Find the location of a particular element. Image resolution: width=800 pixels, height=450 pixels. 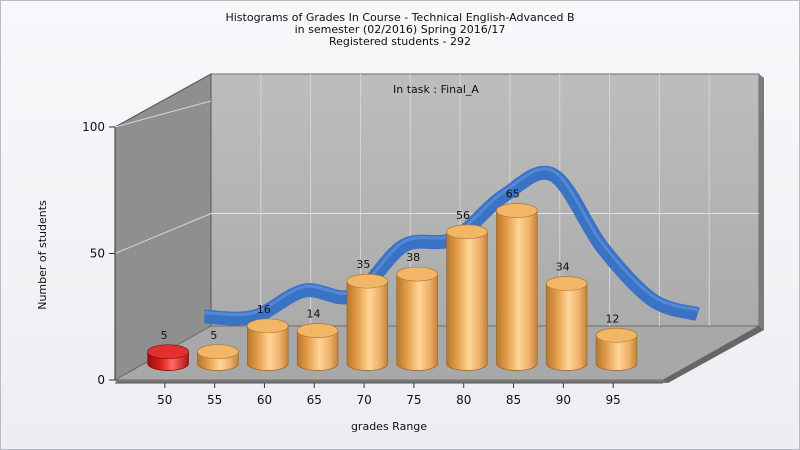

chart-title-line-3: Registered students - 292 is located at coordinates (400, 41).